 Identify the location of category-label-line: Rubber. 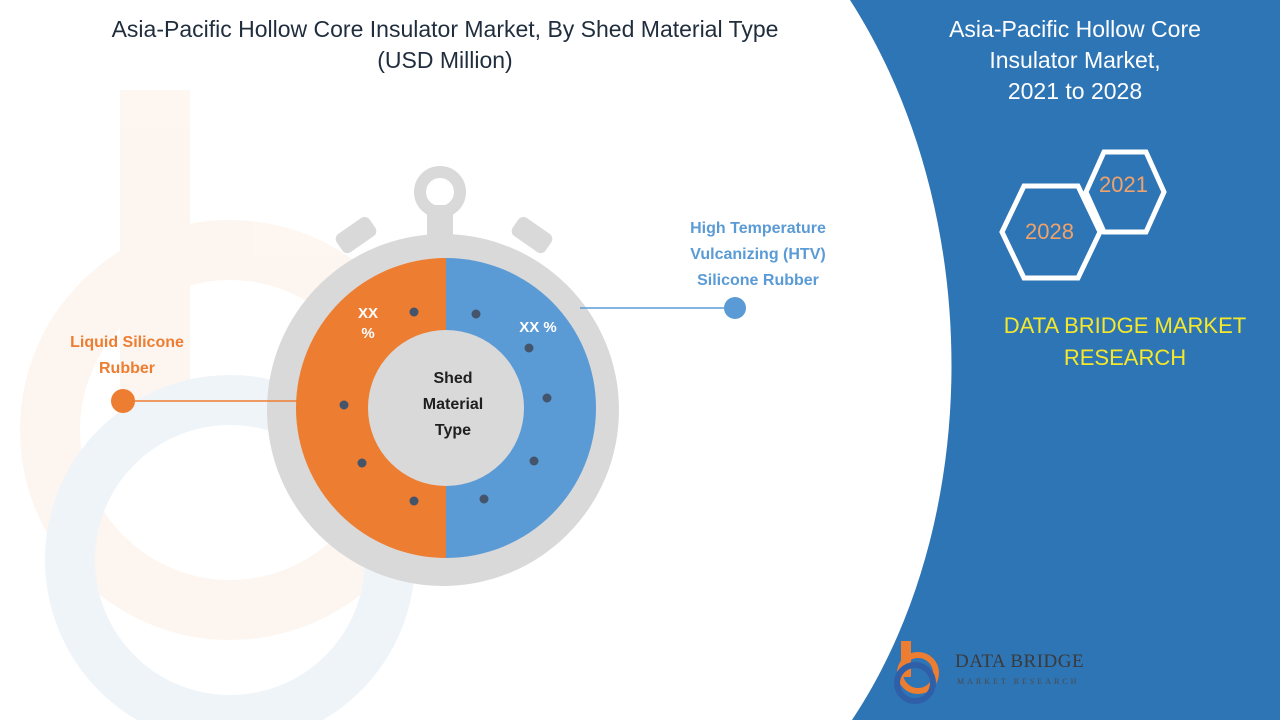
(127, 368).